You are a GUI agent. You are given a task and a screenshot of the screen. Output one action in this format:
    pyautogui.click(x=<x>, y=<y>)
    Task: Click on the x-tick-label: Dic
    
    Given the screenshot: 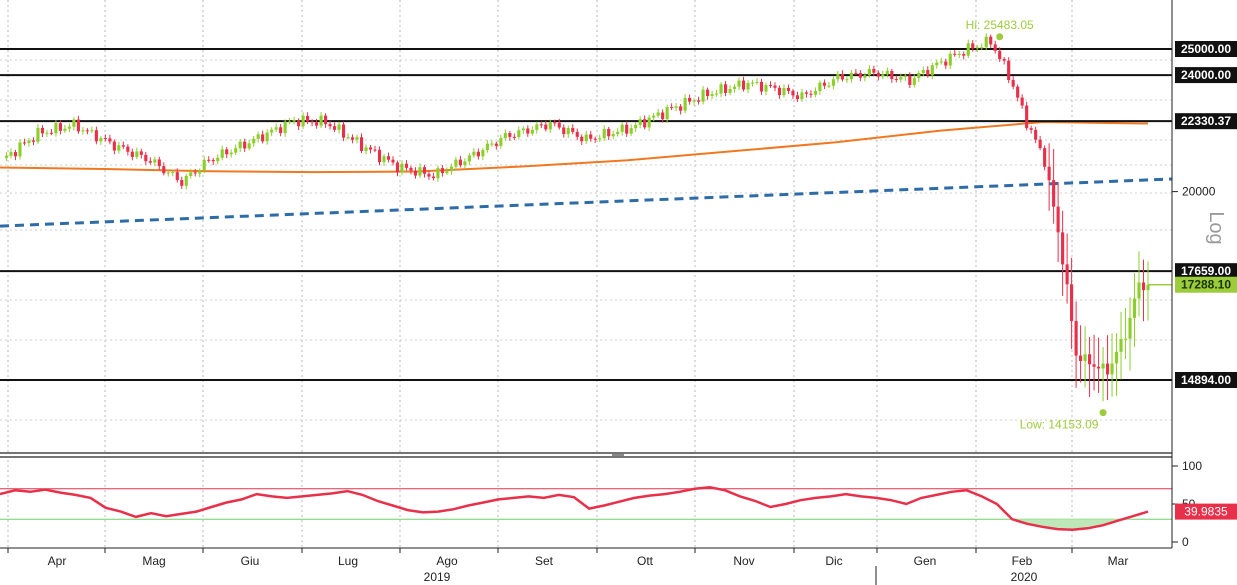 What is the action you would take?
    pyautogui.click(x=833, y=561)
    